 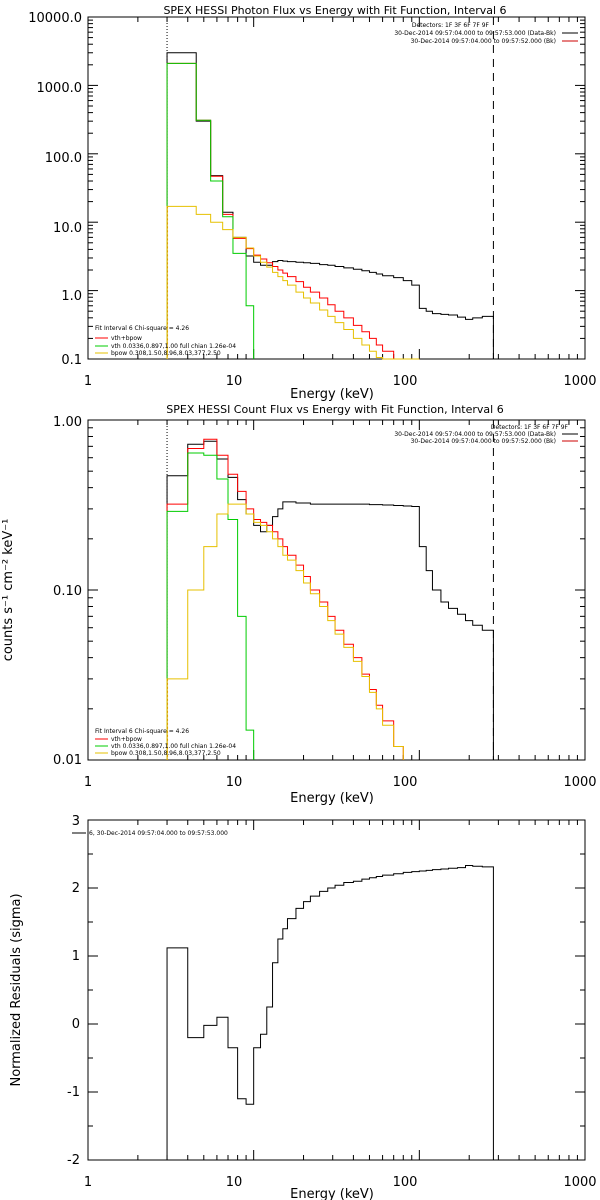 I want to click on y-tick-label: 100.0, so click(x=63, y=158).